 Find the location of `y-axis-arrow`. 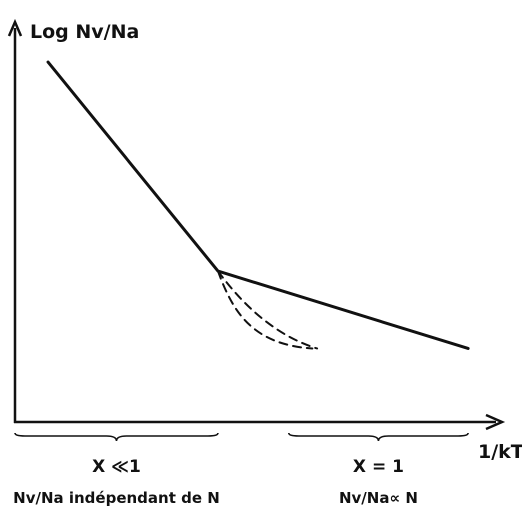

y-axis-arrow is located at coordinates (15, 27).